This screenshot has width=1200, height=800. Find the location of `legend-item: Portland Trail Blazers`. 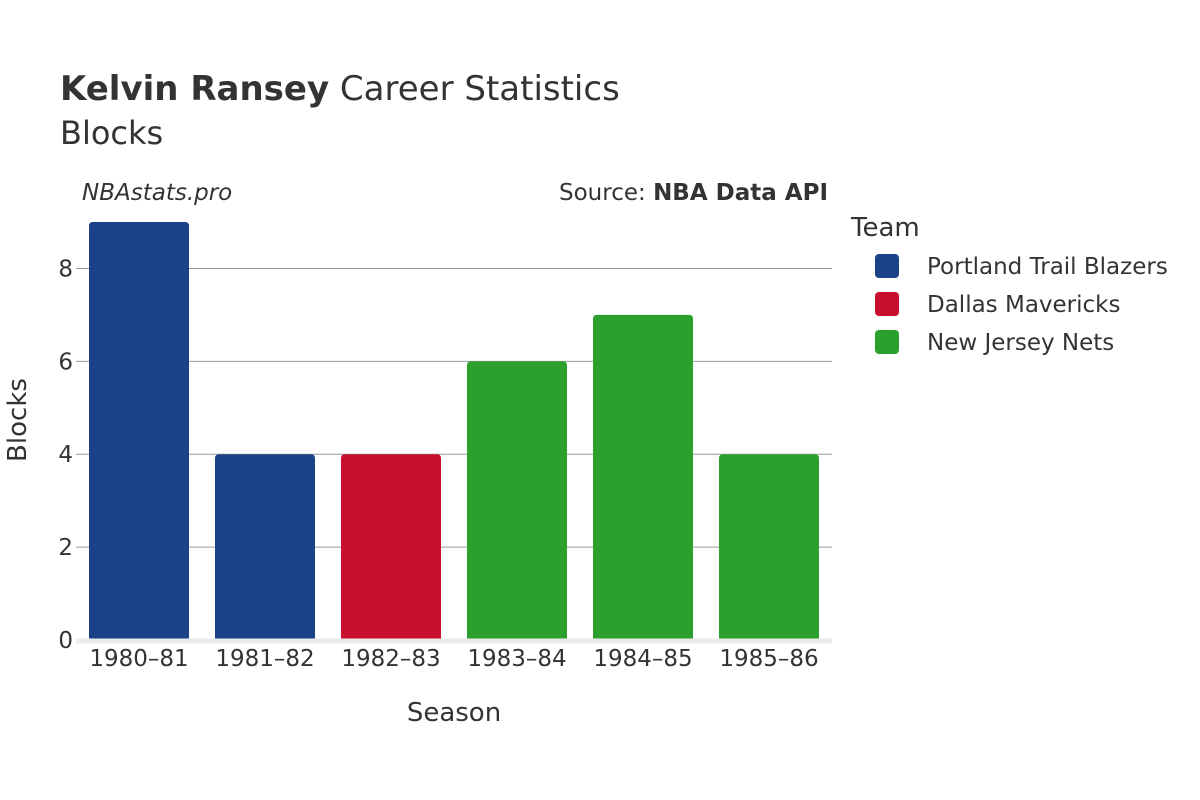

legend-item: Portland Trail Blazers is located at coordinates (1021, 267).